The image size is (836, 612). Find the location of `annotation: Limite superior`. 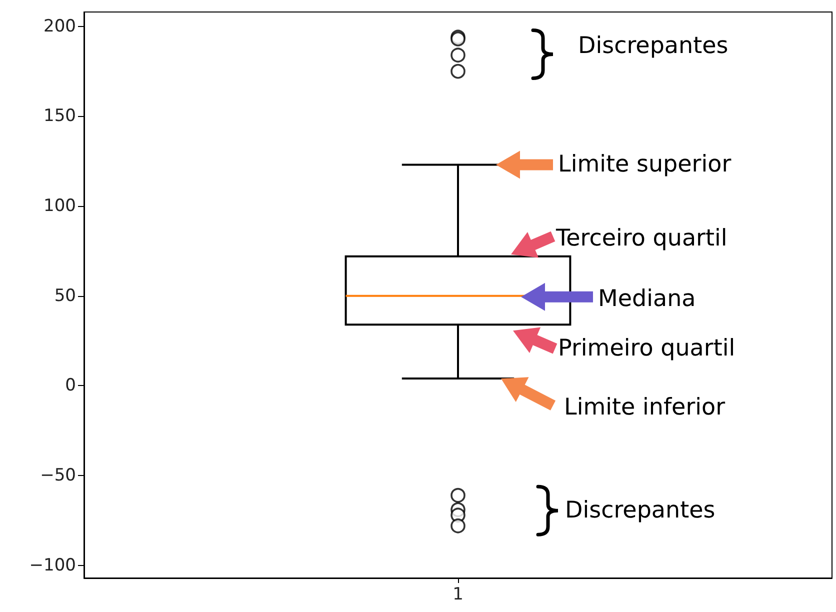

annotation: Limite superior is located at coordinates (645, 165).